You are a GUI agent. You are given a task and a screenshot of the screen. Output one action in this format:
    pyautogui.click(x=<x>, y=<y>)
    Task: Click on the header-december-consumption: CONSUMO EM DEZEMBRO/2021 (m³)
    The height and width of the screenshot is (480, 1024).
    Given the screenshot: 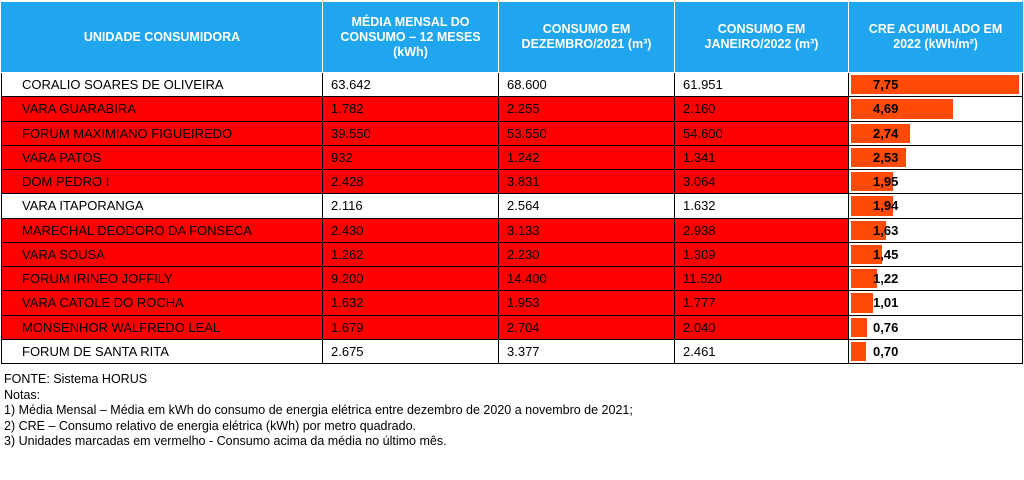 What is the action you would take?
    pyautogui.click(x=586, y=37)
    